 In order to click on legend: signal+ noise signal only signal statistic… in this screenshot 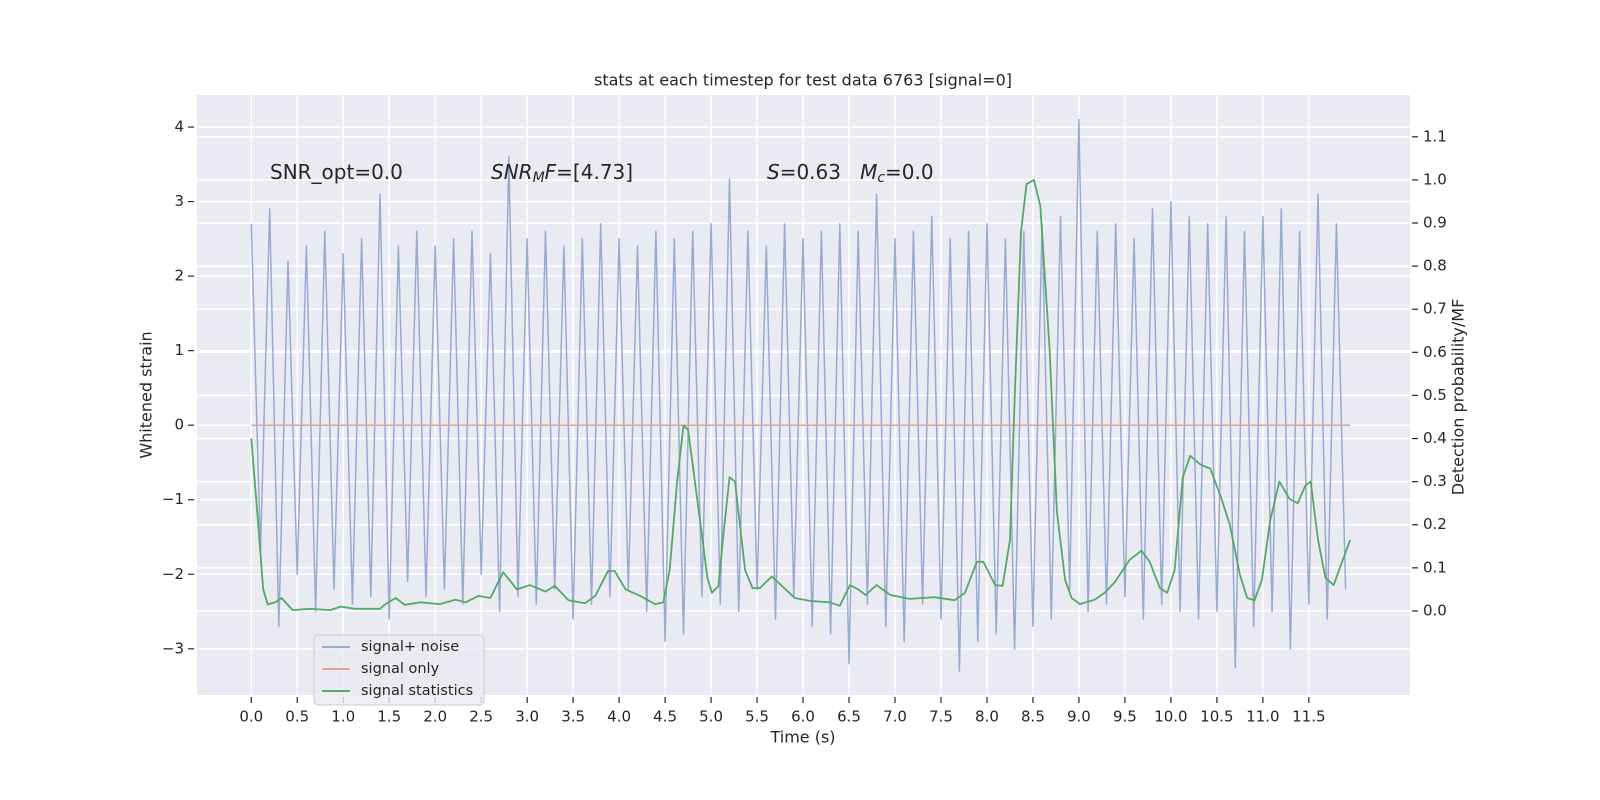, I will do `click(399, 670)`.